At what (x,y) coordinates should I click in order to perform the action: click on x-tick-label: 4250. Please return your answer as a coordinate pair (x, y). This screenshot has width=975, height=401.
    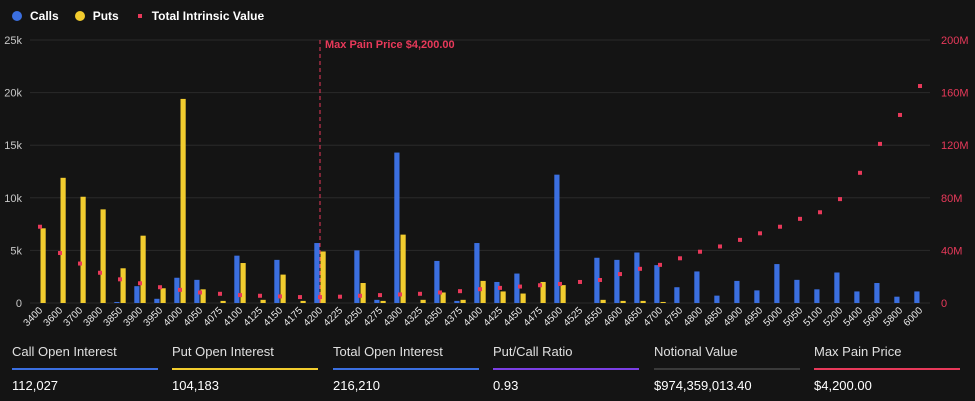
    Looking at the image, I should click on (354, 317).